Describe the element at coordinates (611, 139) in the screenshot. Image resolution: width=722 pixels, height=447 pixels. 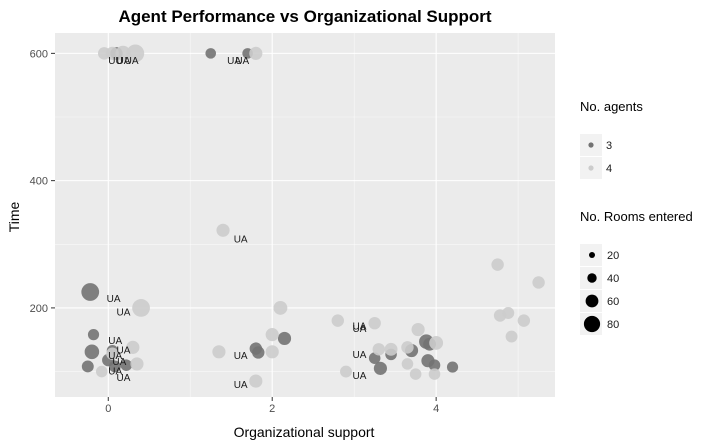
I see `legend-no-agents: No. agents 3 4` at that location.